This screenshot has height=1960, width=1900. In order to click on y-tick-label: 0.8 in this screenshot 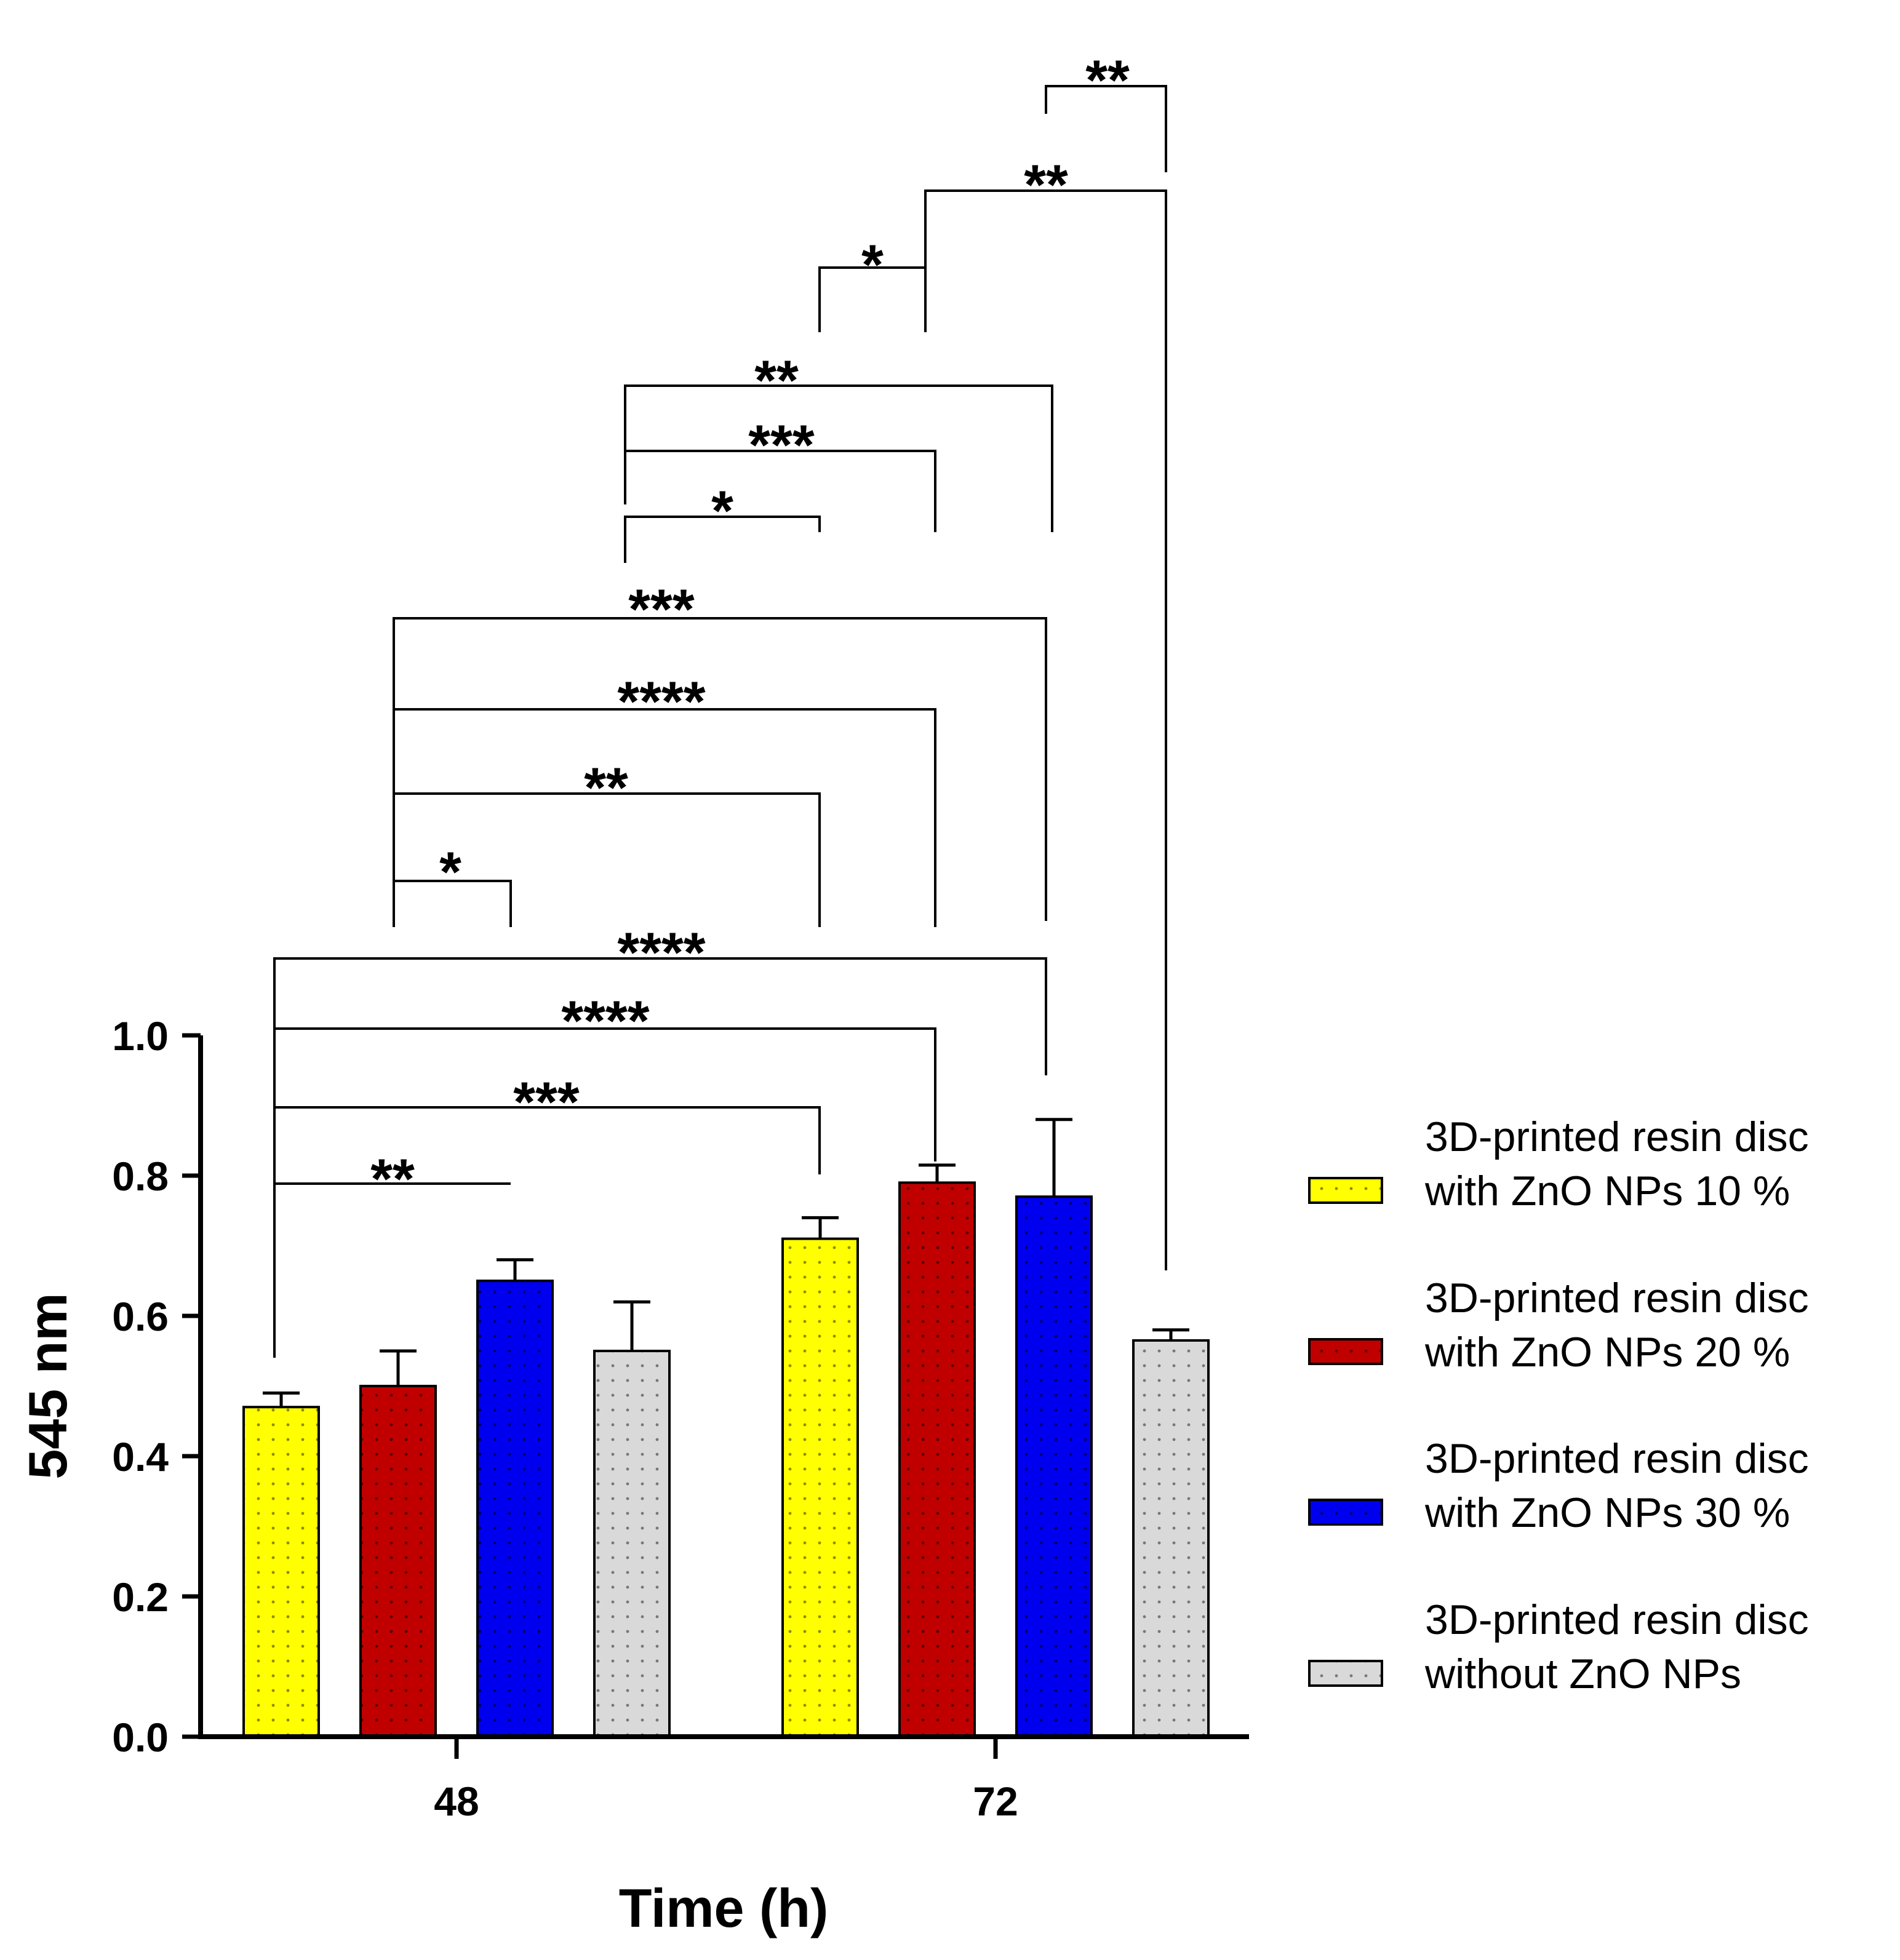, I will do `click(140, 1176)`.